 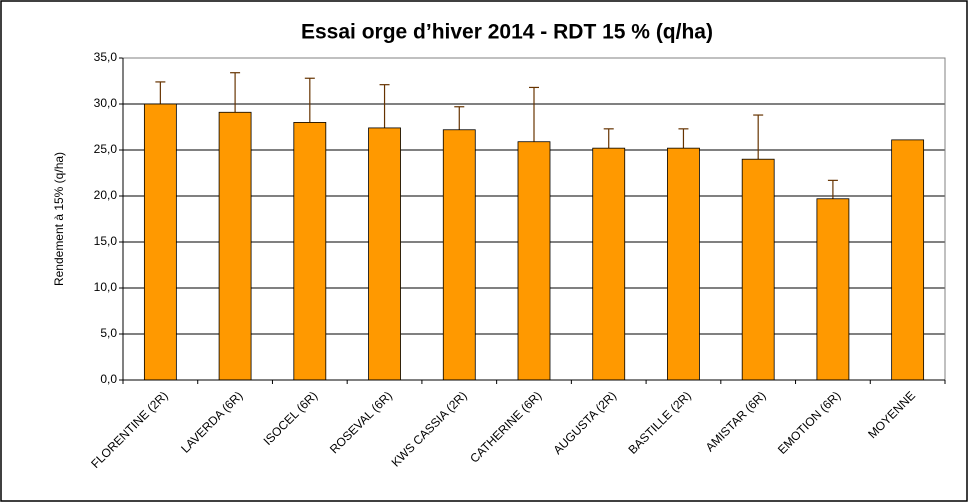 What do you see at coordinates (106, 287) in the screenshot?
I see `y-tick-label: 10,0` at bounding box center [106, 287].